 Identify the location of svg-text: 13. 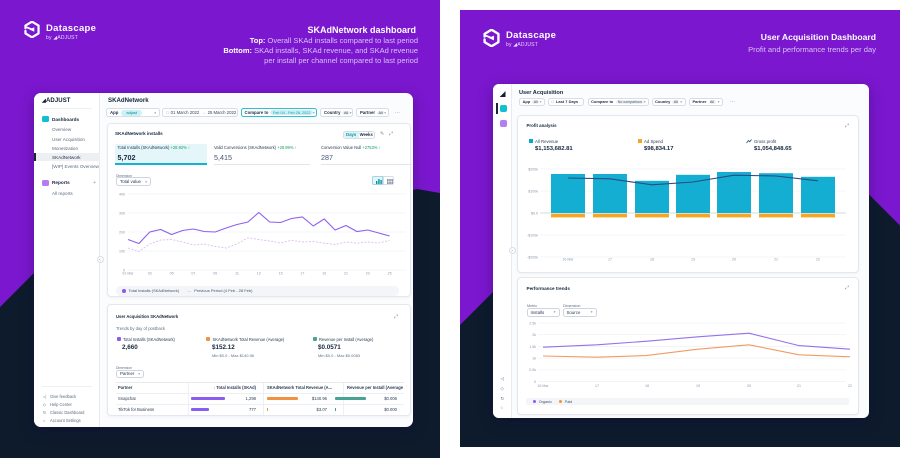
(259, 273).